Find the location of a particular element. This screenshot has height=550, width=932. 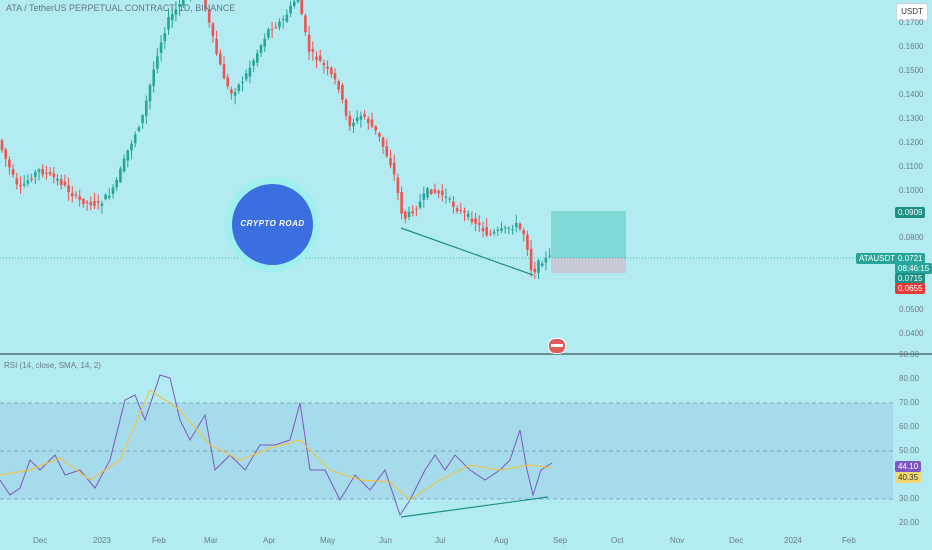

price-tick-label: 0.1300 is located at coordinates (911, 118).